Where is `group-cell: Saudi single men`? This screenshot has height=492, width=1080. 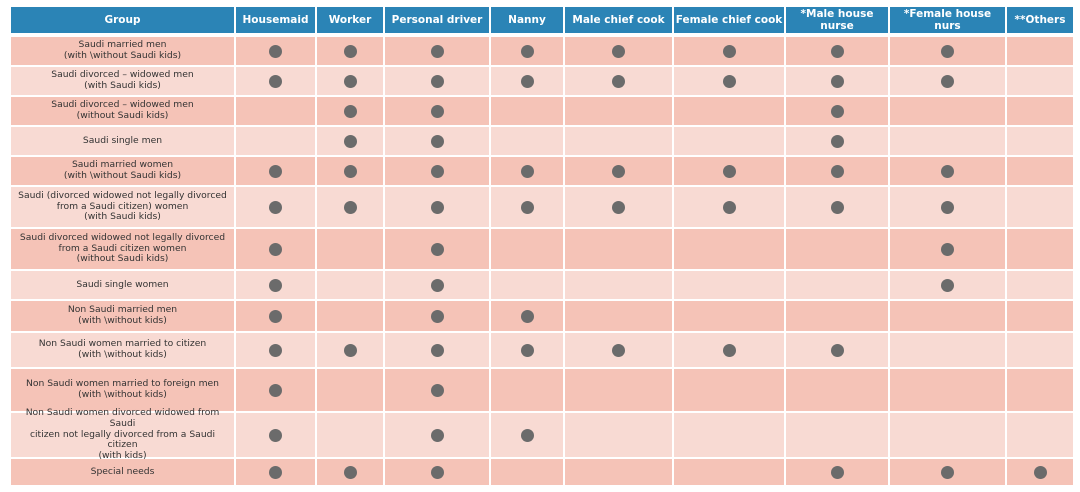 group-cell: Saudi single men is located at coordinates (122, 141).